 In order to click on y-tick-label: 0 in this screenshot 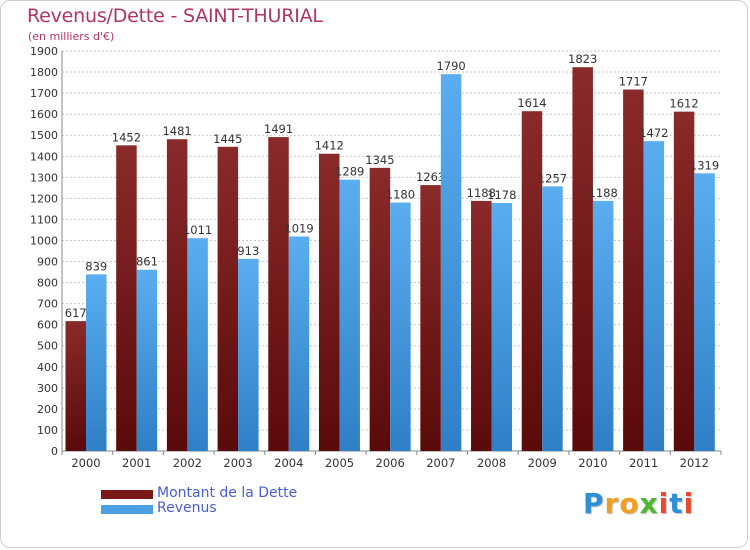, I will do `click(54, 451)`.